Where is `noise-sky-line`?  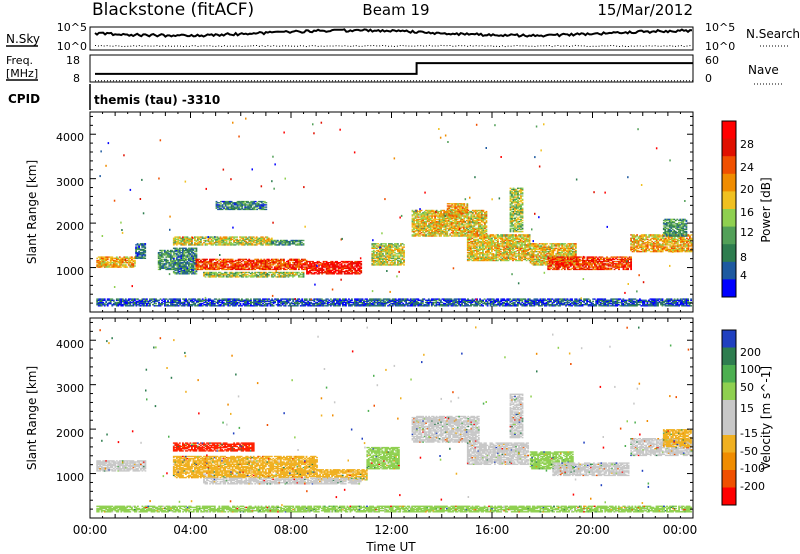 noise-sky-line is located at coordinates (393, 32).